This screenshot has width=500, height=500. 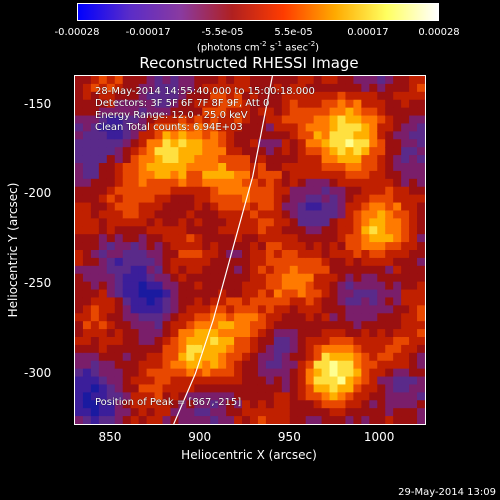 What do you see at coordinates (38, 283) in the screenshot?
I see `y-tick-label: -250` at bounding box center [38, 283].